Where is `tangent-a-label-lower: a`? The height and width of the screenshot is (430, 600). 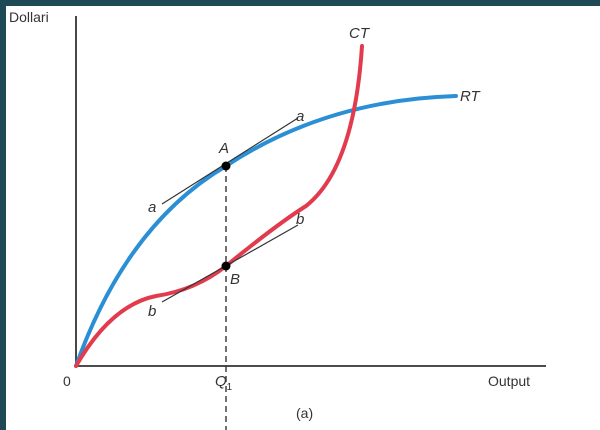 tangent-a-label-lower: a is located at coordinates (152, 207).